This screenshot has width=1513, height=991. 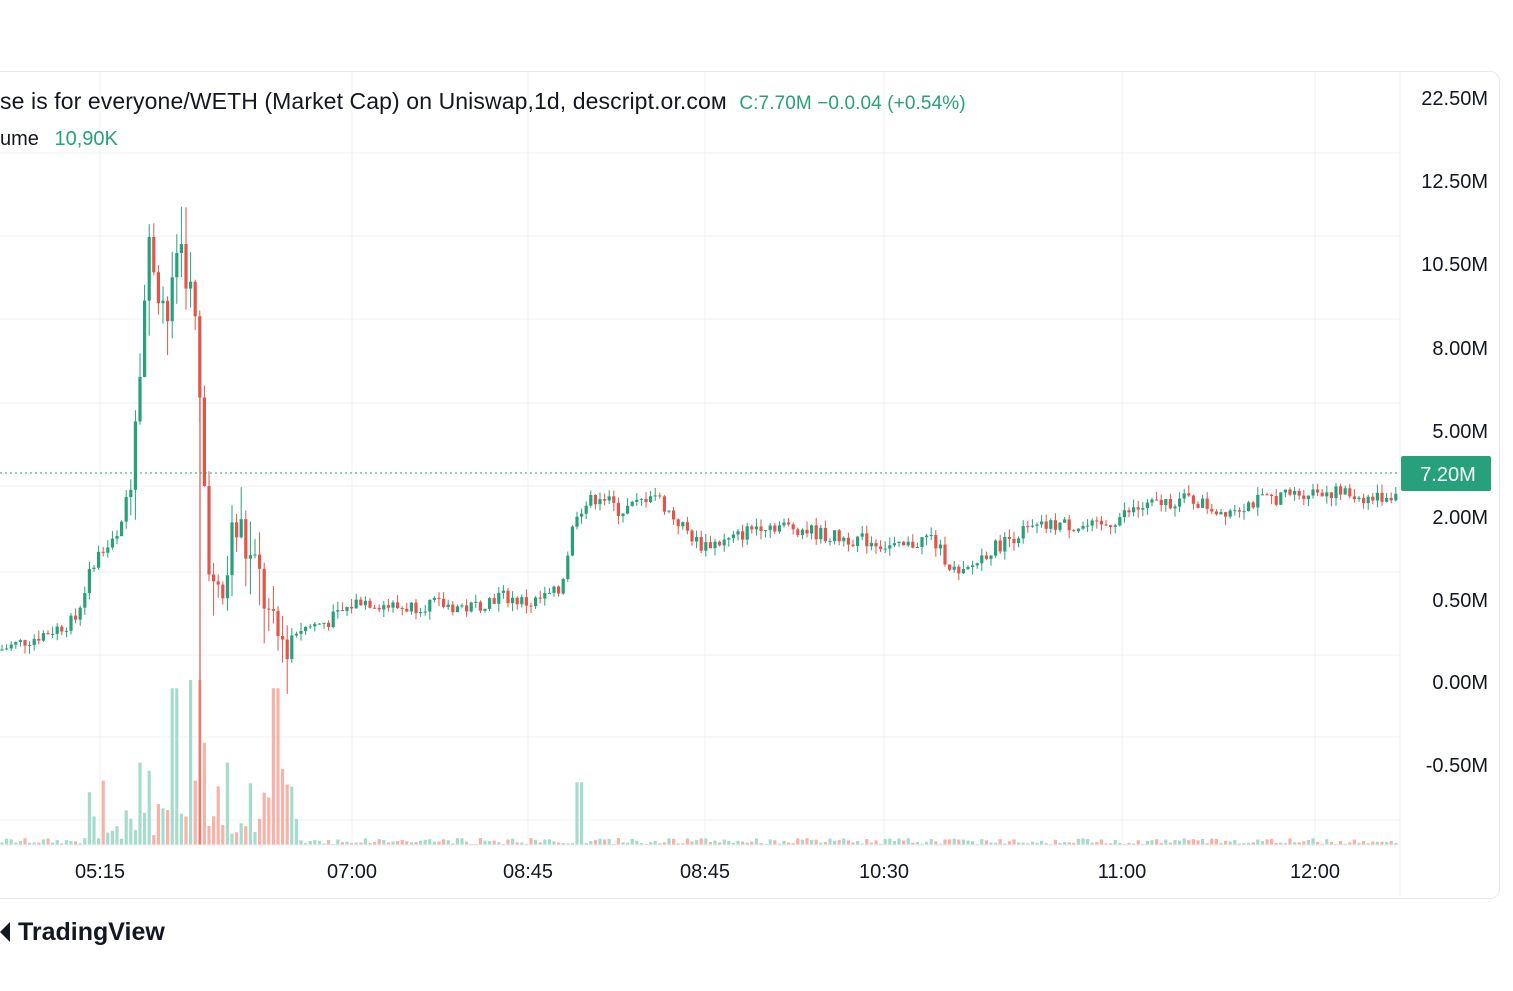 What do you see at coordinates (1446, 473) in the screenshot?
I see `last-price-badge: 7.20M` at bounding box center [1446, 473].